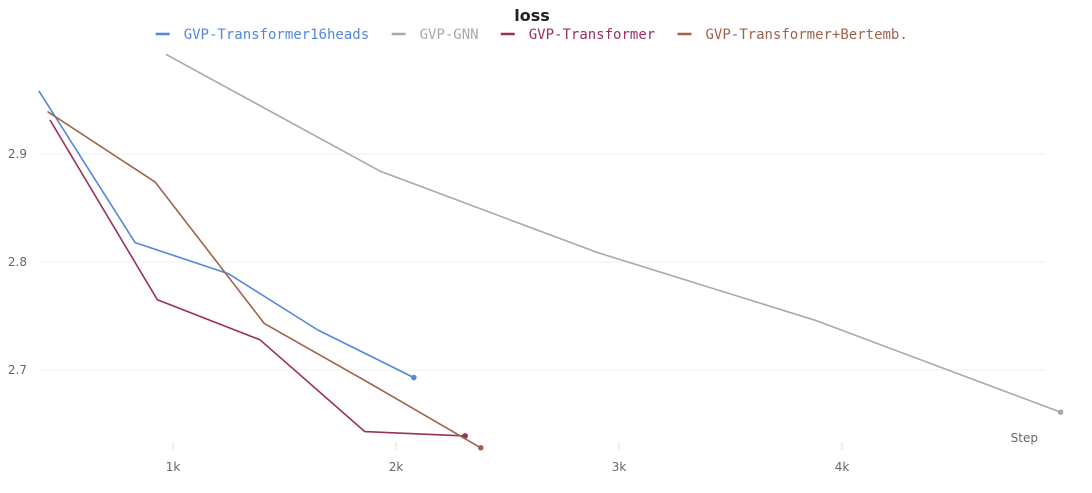  I want to click on legend-item-1: GVP-GNN, so click(435, 35).